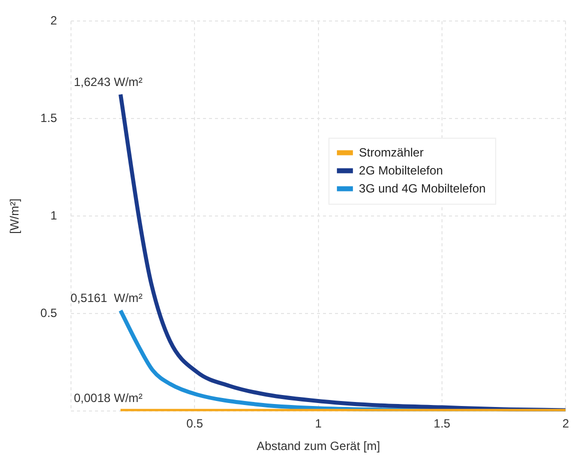 The image size is (575, 460). Describe the element at coordinates (54, 215) in the screenshot. I see `y-tick-label: 1` at that location.